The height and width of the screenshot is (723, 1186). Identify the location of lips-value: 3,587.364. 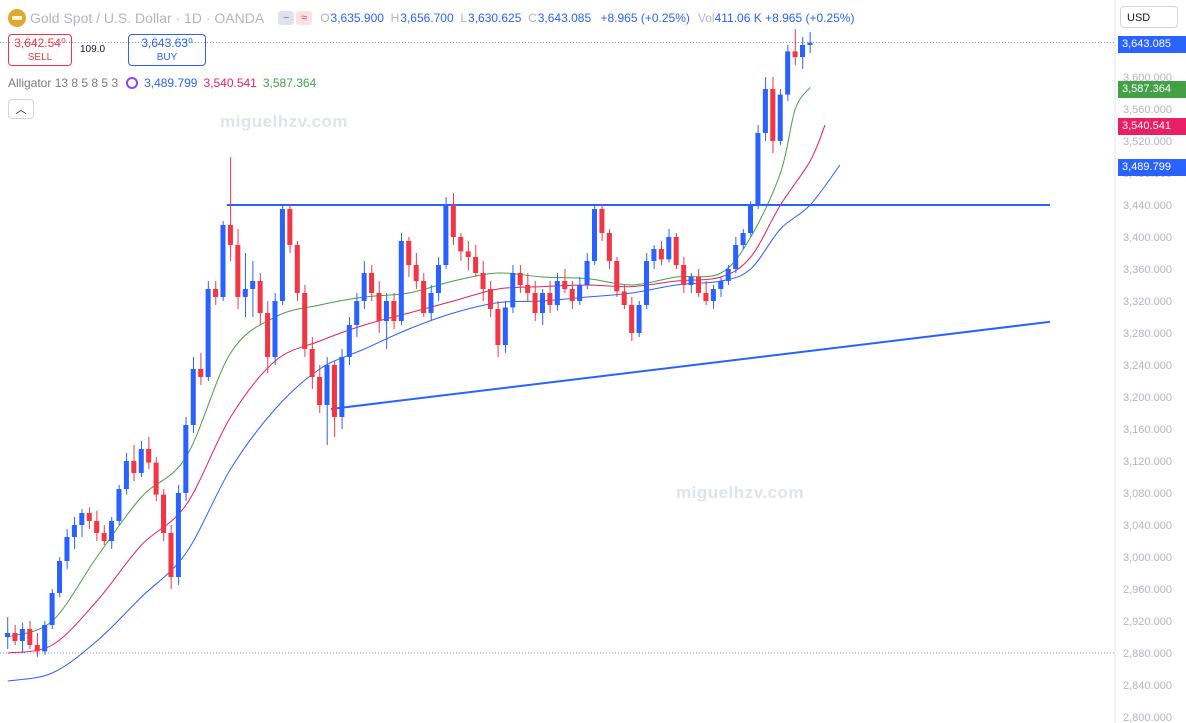
(289, 83).